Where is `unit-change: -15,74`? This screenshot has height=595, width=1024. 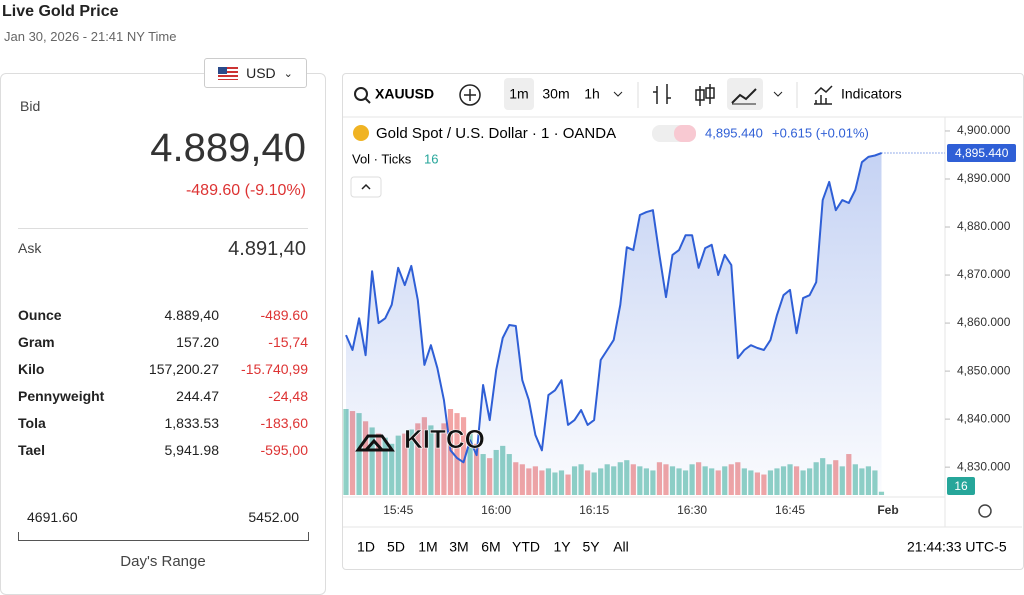 unit-change: -15,74 is located at coordinates (288, 342).